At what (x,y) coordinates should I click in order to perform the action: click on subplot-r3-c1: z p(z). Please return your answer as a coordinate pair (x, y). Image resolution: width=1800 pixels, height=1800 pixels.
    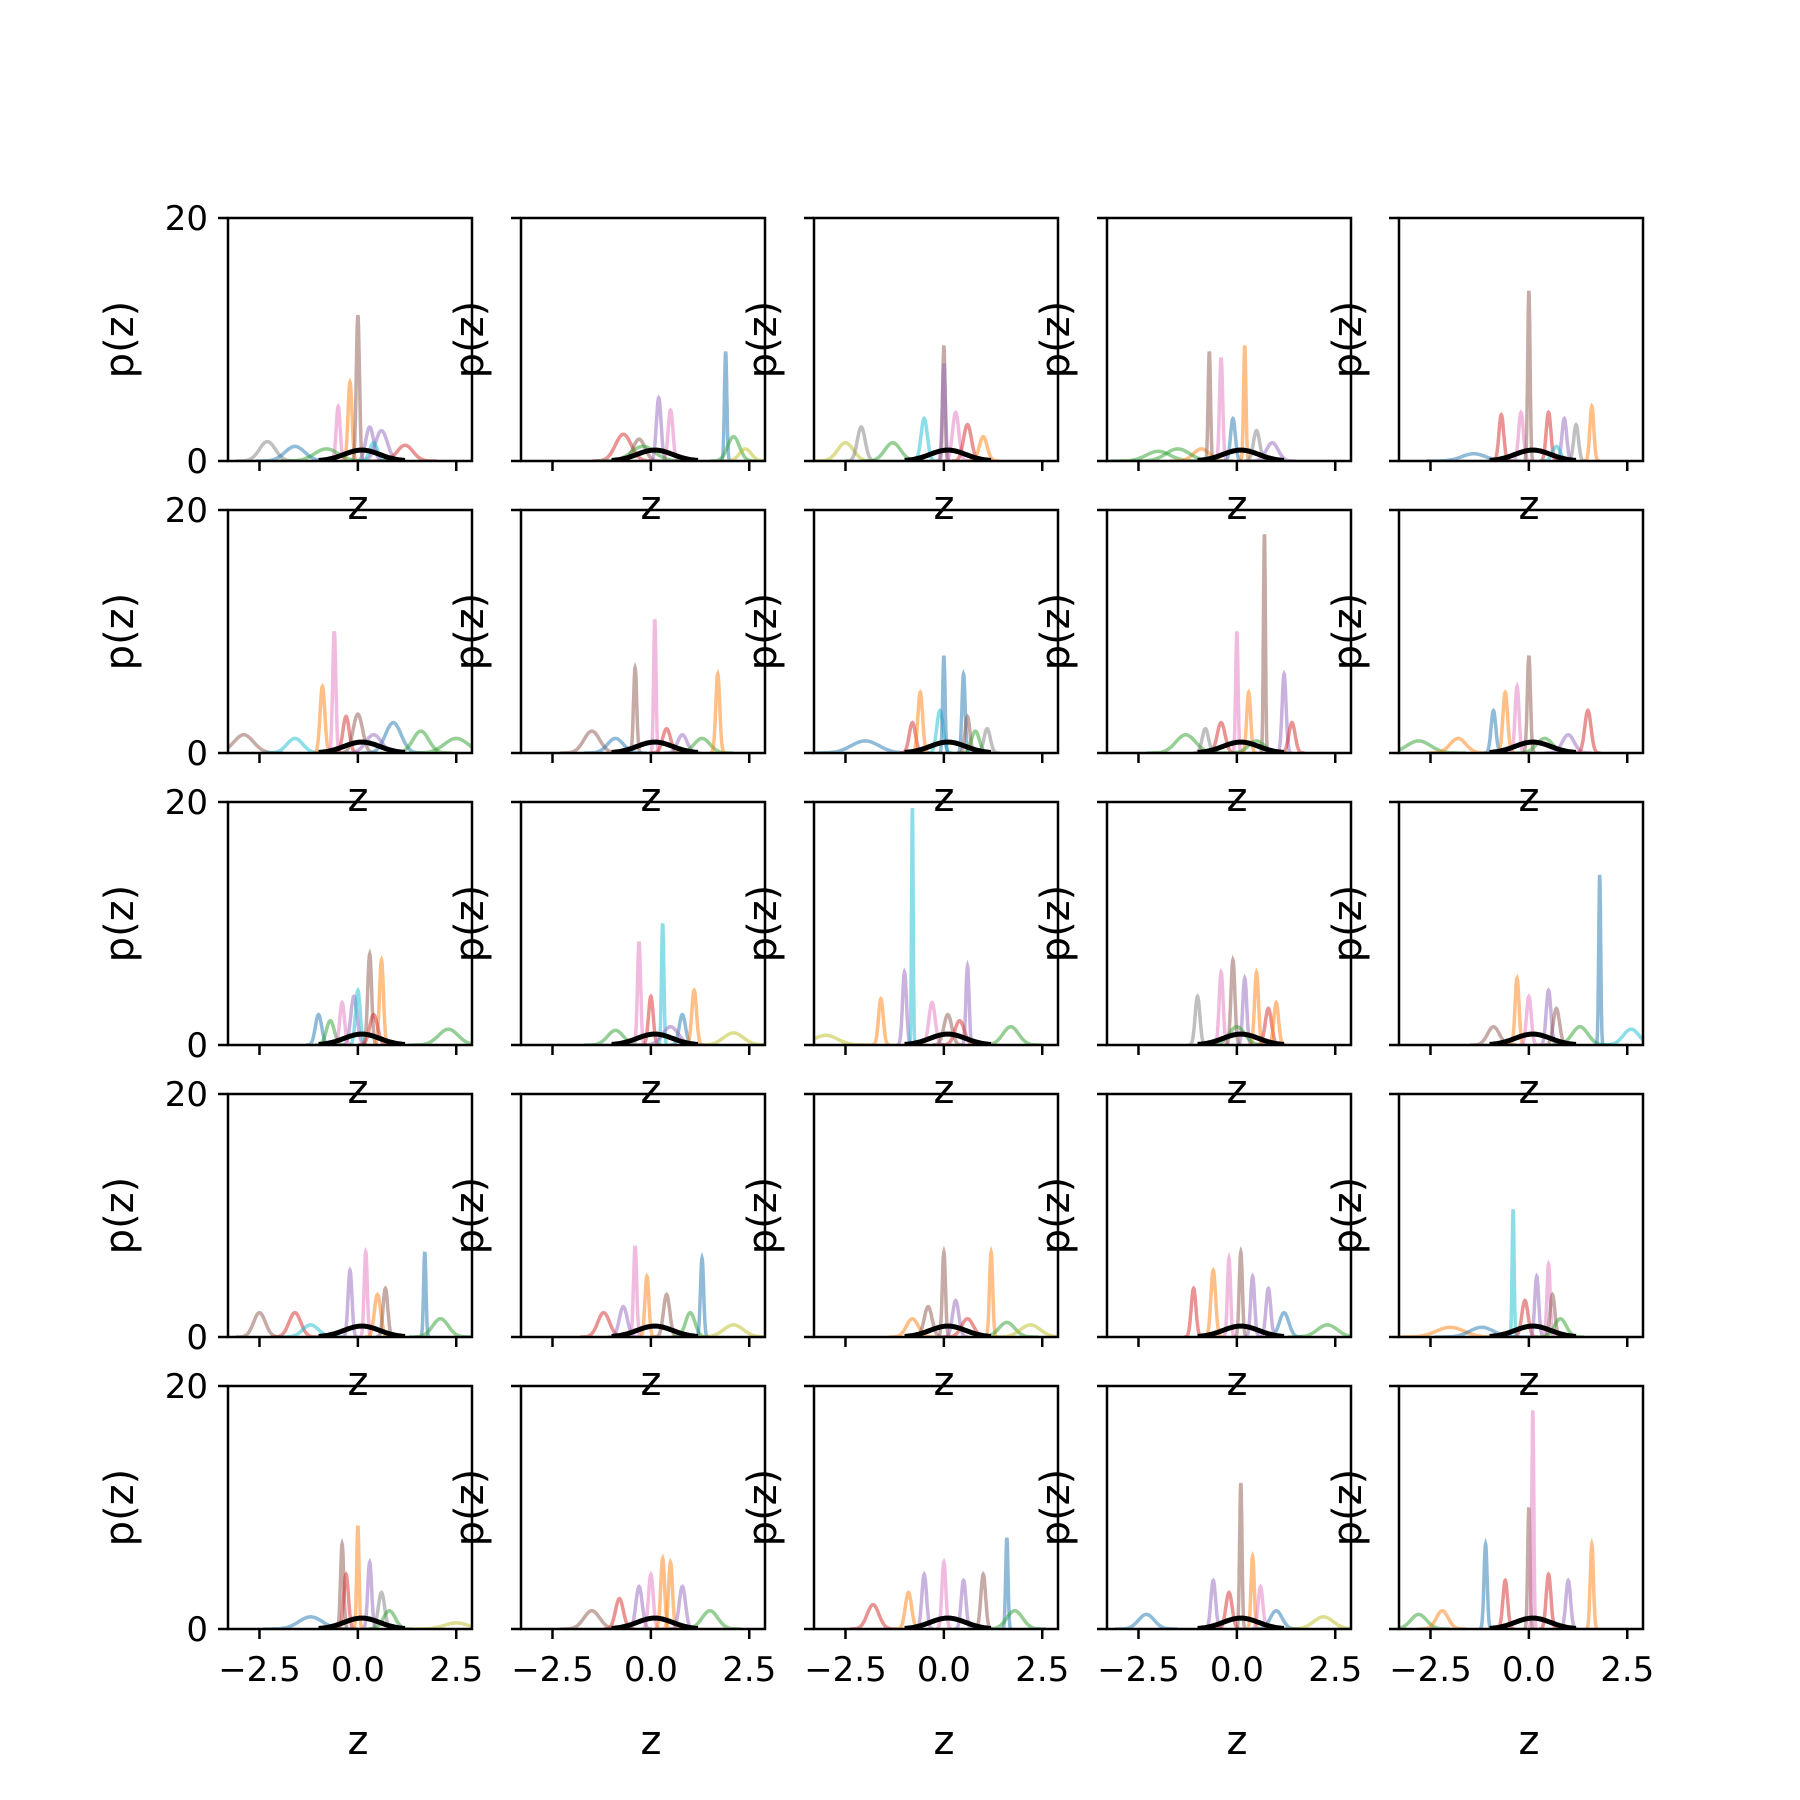
    Looking at the image, I should click on (607, 1248).